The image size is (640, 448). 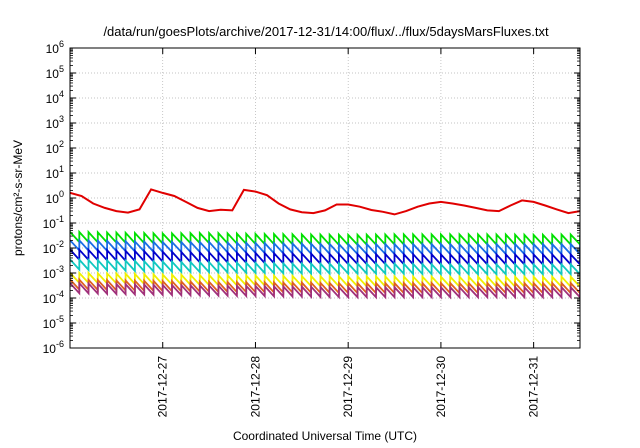 What do you see at coordinates (55, 122) in the screenshot?
I see `y-tick-label: 10³` at bounding box center [55, 122].